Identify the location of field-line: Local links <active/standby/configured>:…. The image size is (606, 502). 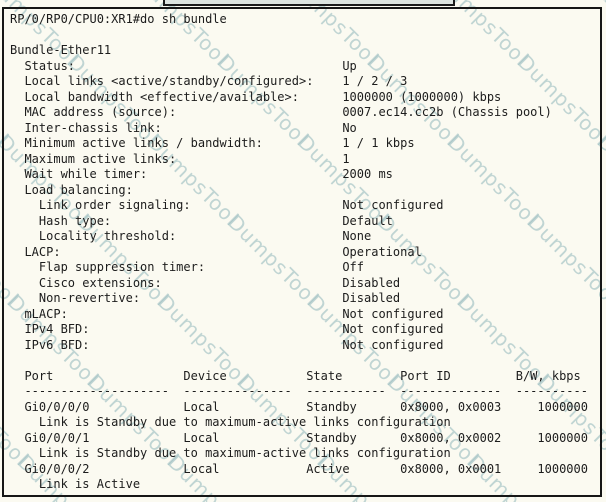
(209, 81).